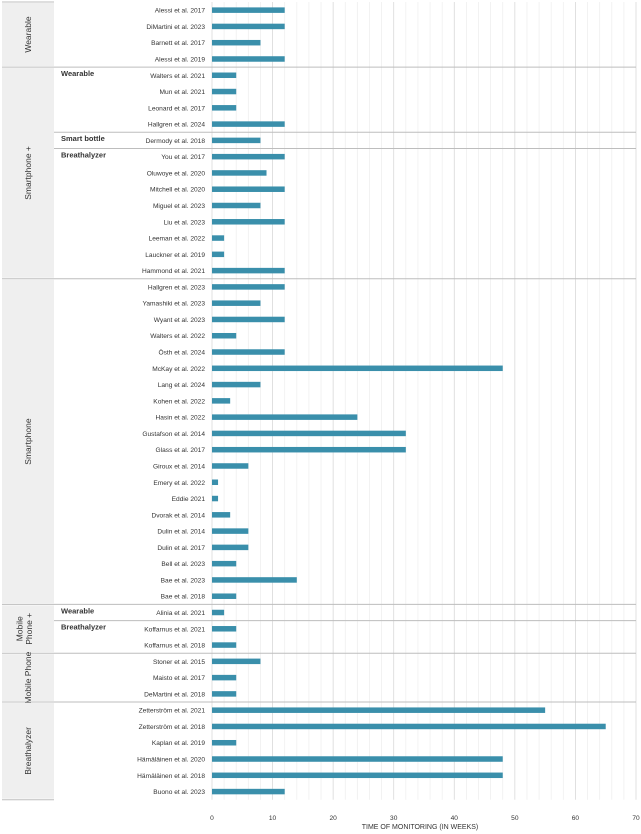 Image resolution: width=641 pixels, height=834 pixels. Describe the element at coordinates (180, 320) in the screenshot. I see `row-label: Wyant et al. 2023` at that location.